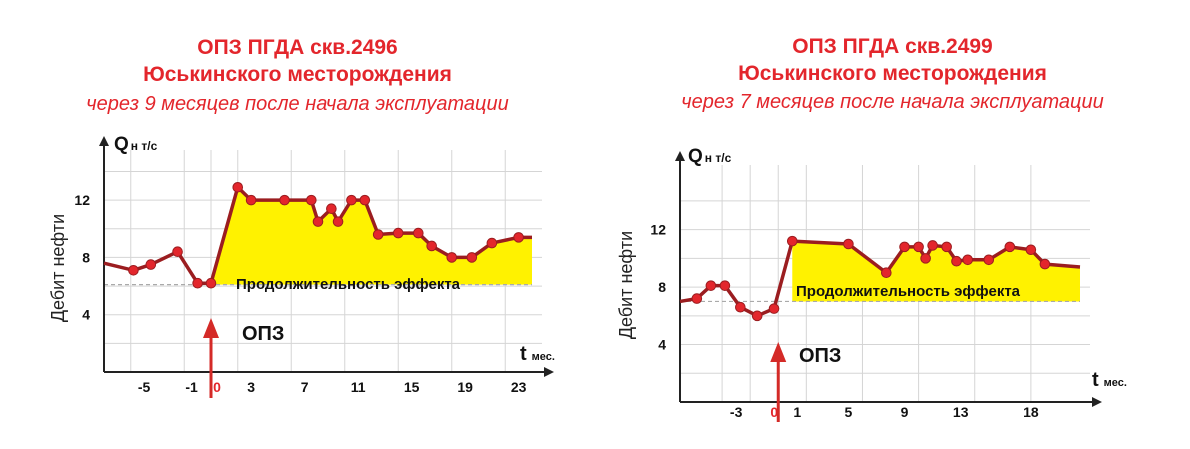 This screenshot has width=1190, height=449. Describe the element at coordinates (358, 387) in the screenshot. I see `x-tick-label: 11` at that location.